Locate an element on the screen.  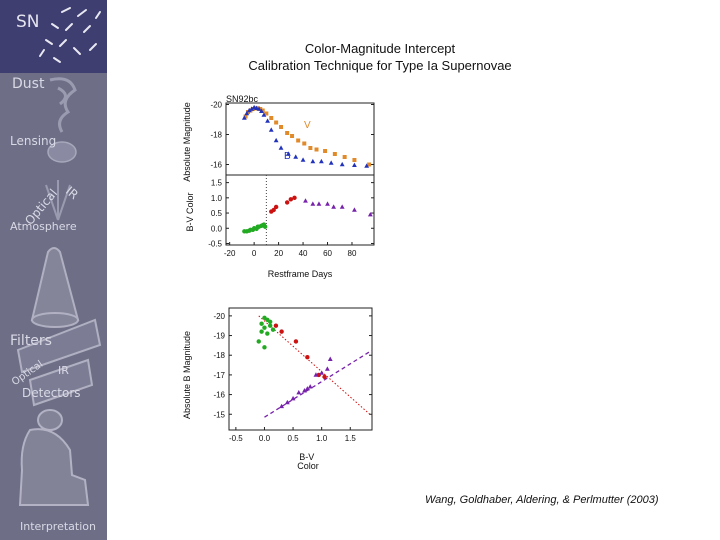
color-curve-ytick-label: 0.5 is located at coordinates (217, 213).